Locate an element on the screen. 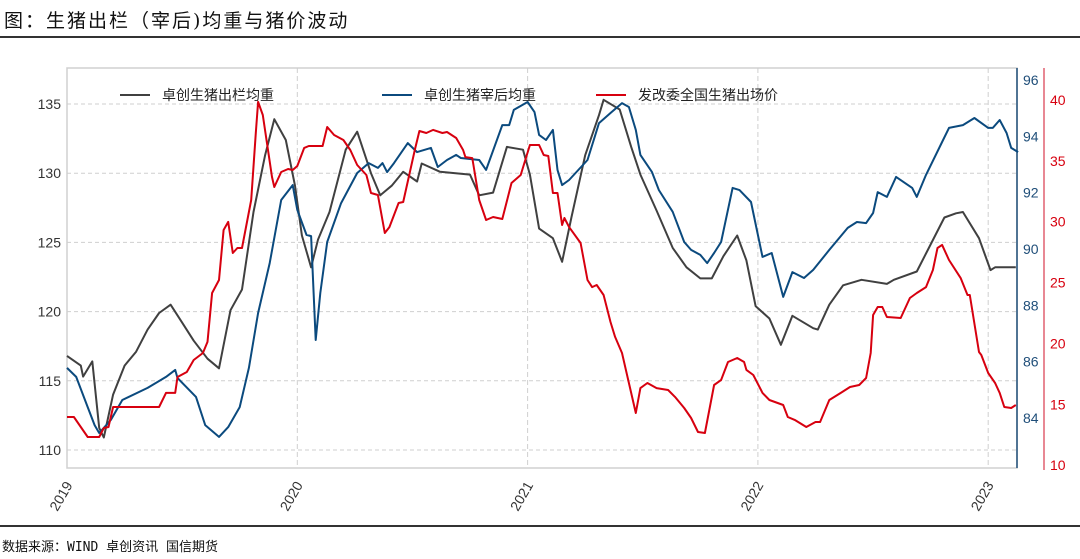 The width and height of the screenshot is (1080, 559). blue-axis-tick-label: 86 is located at coordinates (1031, 362).